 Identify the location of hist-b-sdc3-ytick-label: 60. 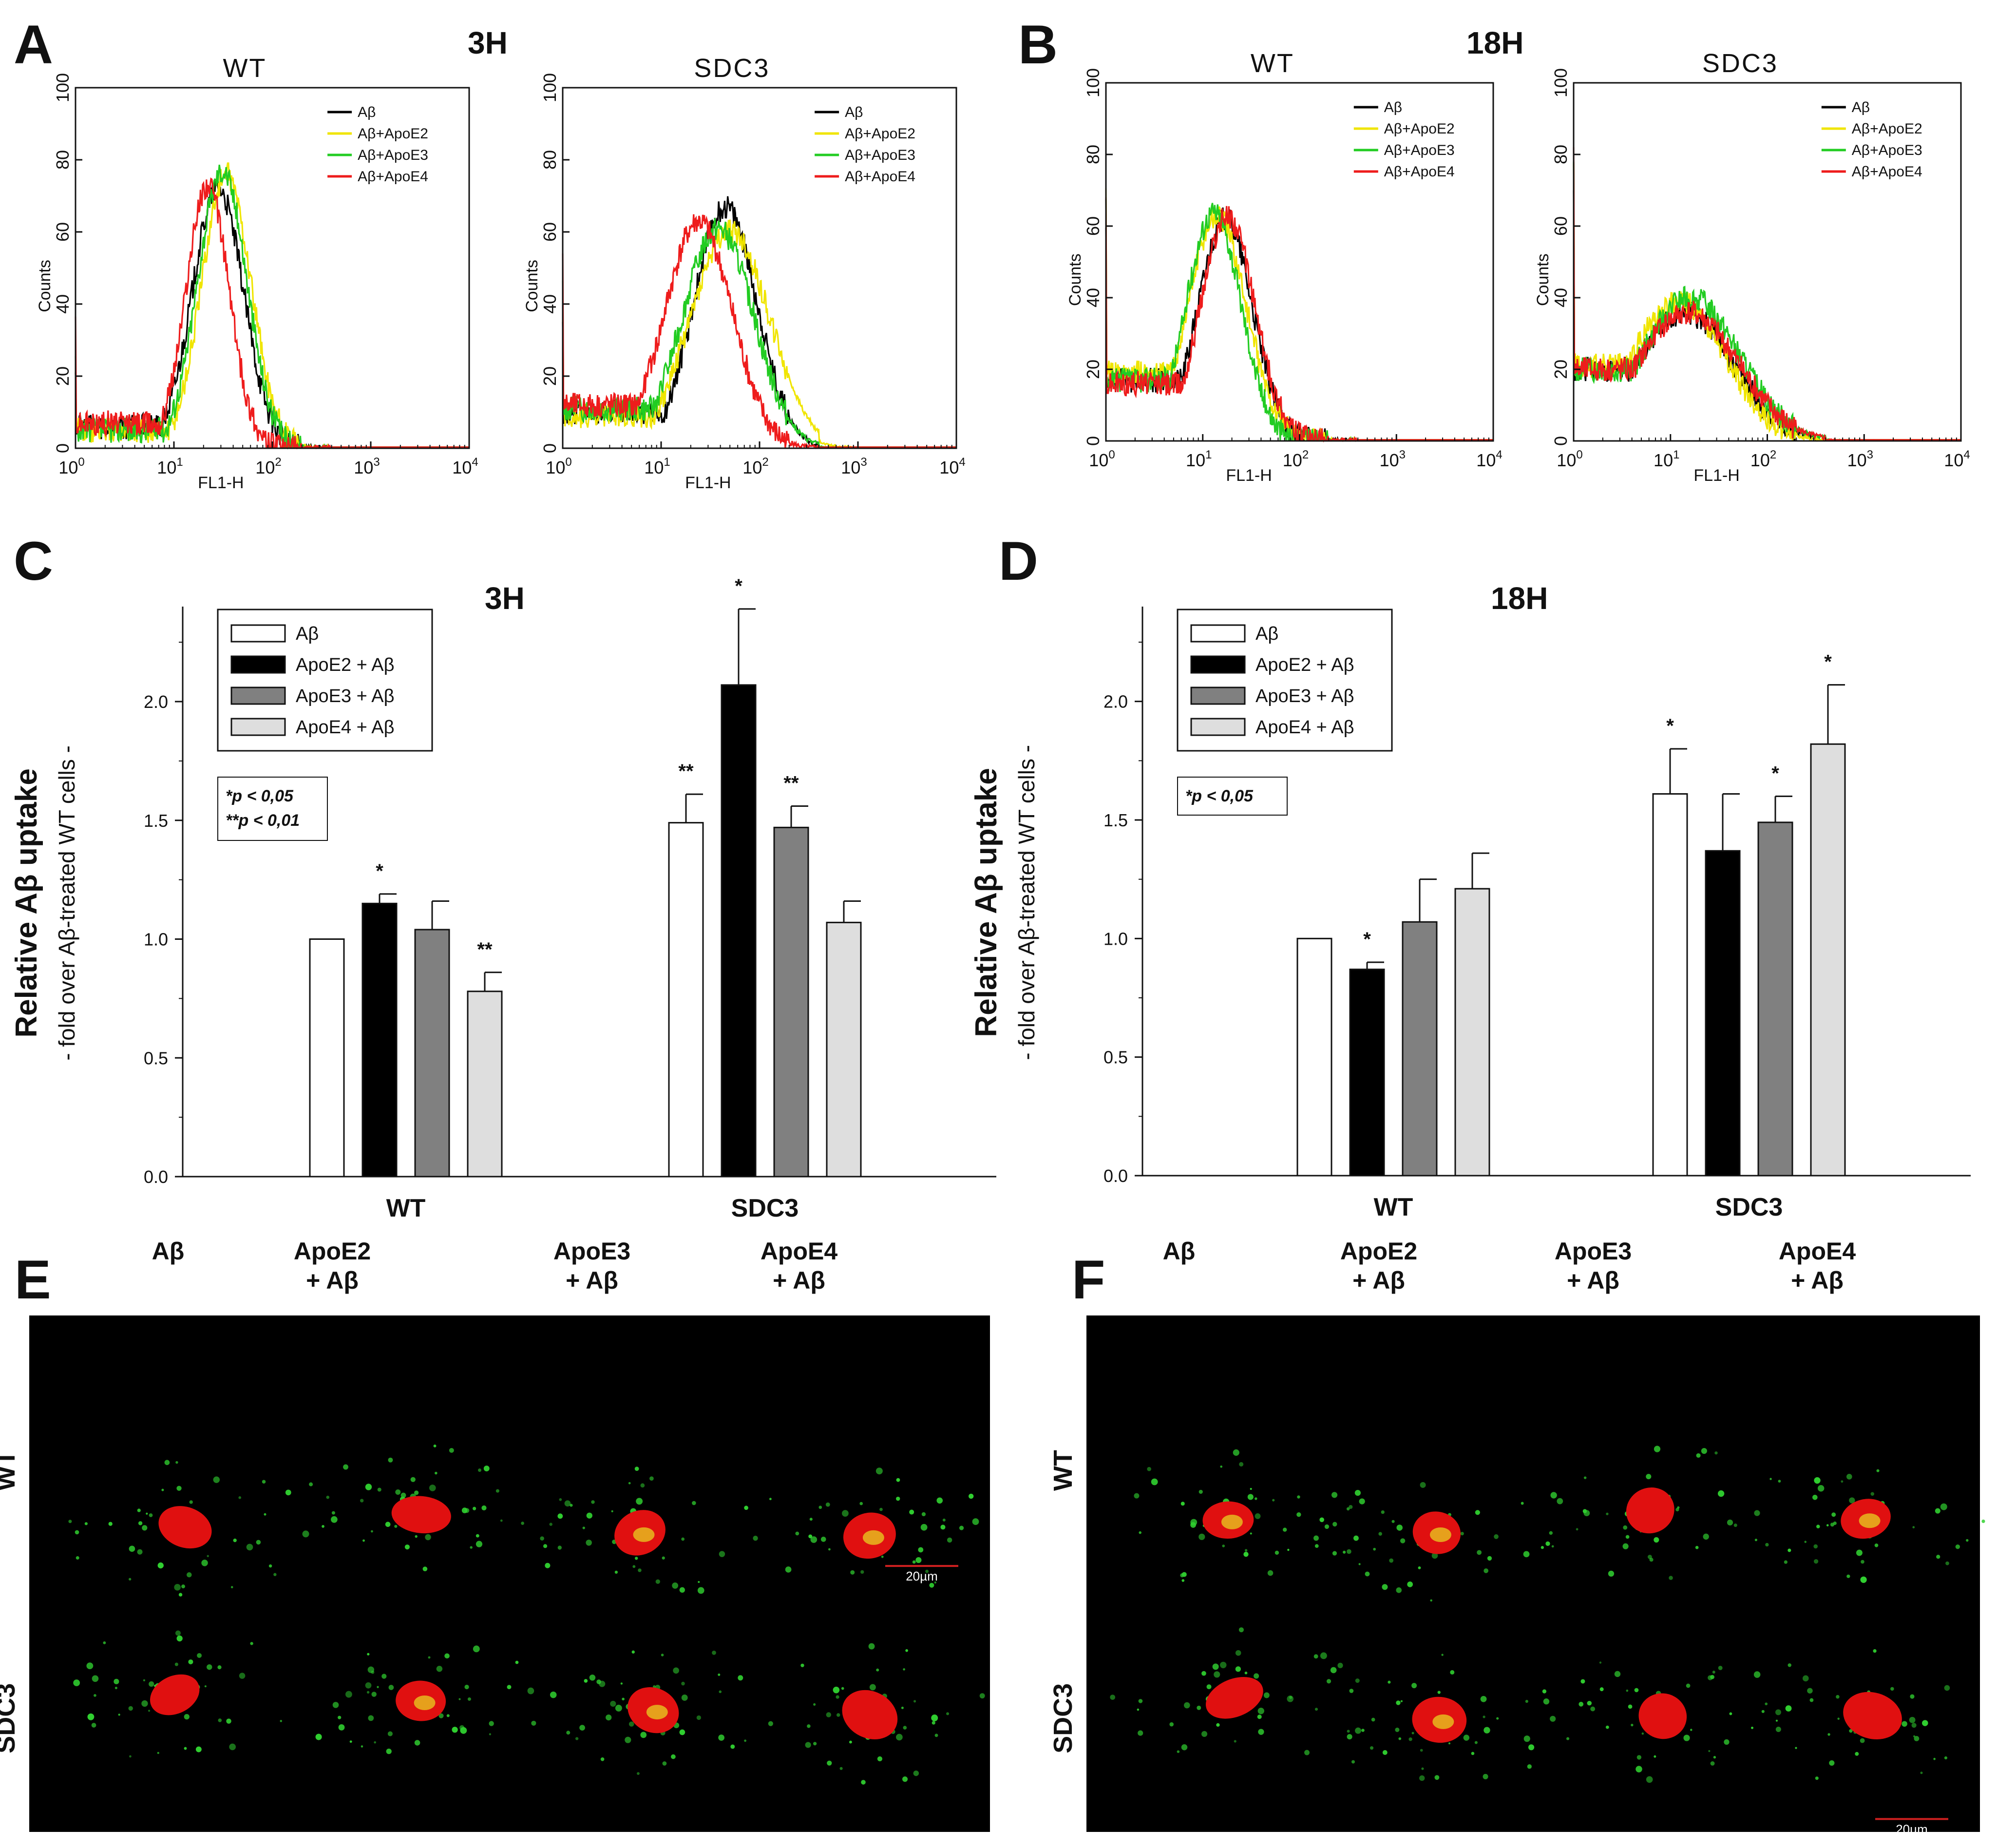
(1561, 226).